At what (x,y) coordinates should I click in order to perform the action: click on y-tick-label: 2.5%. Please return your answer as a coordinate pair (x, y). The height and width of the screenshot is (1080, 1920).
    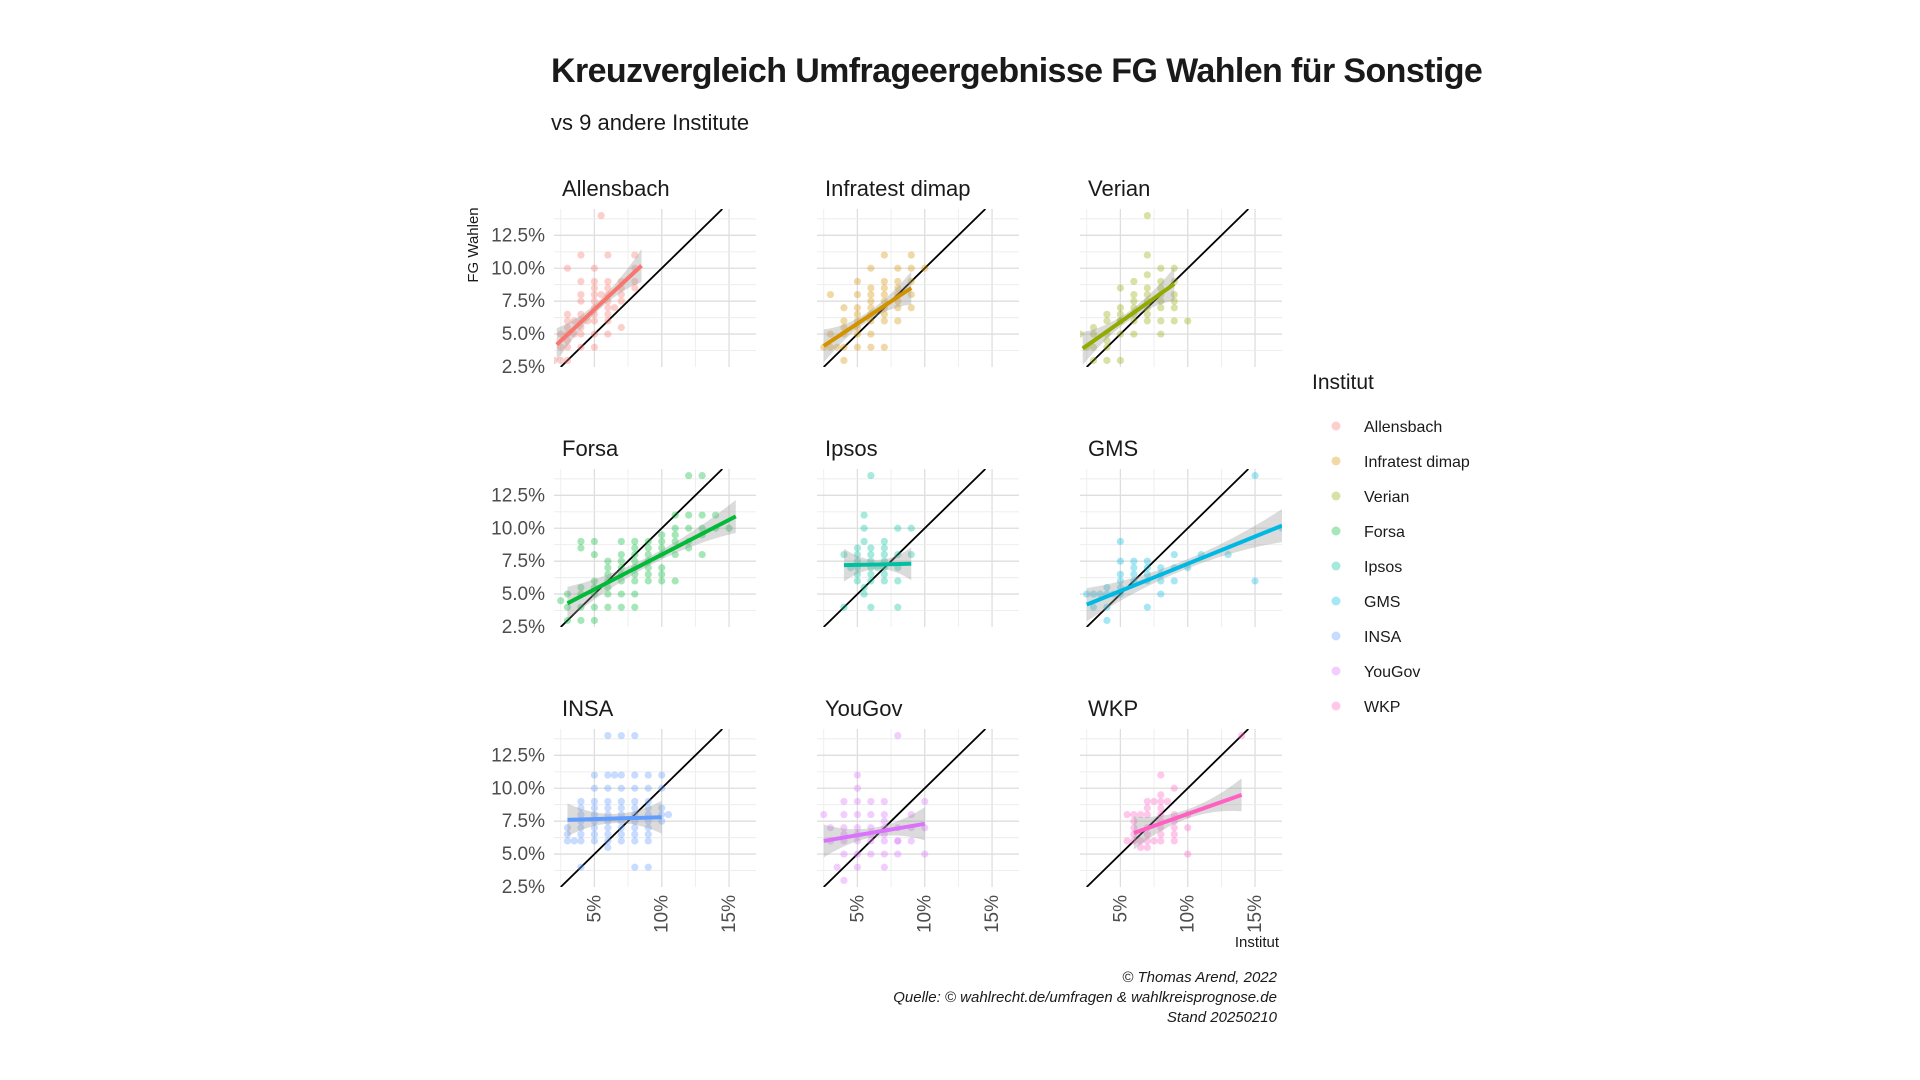
    Looking at the image, I should click on (523, 367).